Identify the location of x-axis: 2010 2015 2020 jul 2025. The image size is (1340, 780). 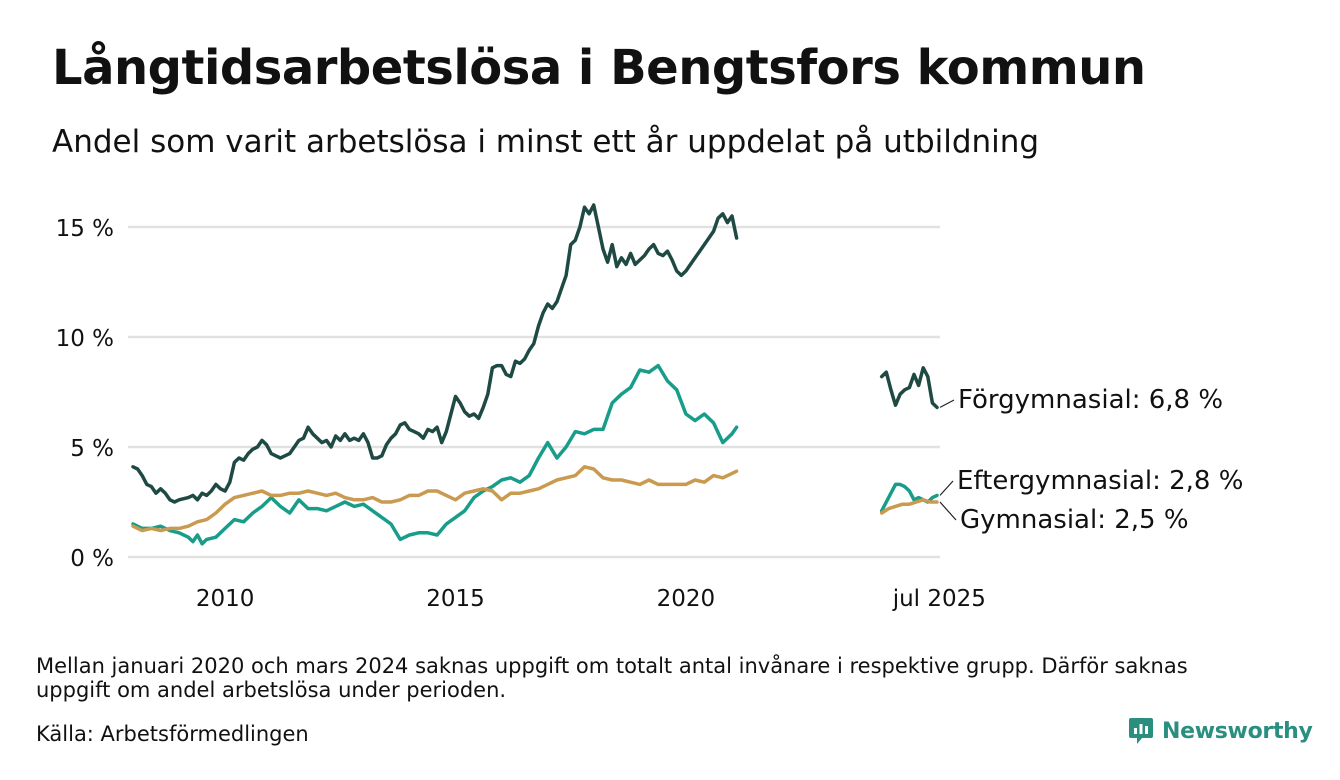
(591, 599).